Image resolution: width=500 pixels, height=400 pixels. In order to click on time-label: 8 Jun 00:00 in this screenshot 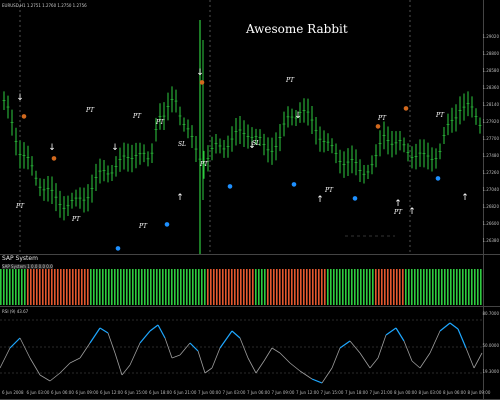, I will do `click(405, 392)`.